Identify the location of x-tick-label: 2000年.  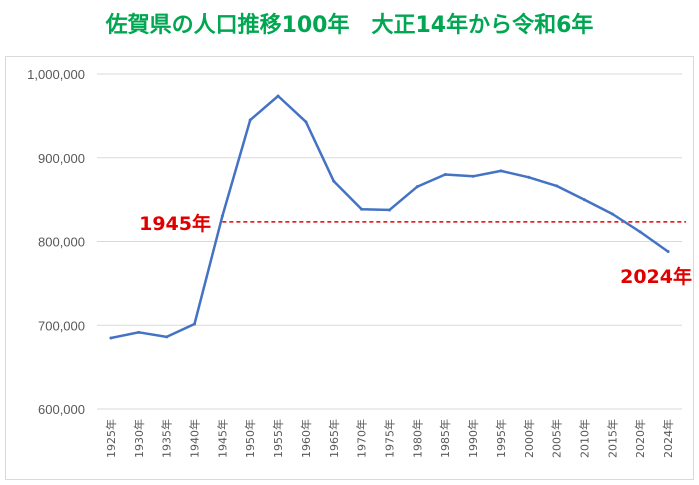
(529, 438).